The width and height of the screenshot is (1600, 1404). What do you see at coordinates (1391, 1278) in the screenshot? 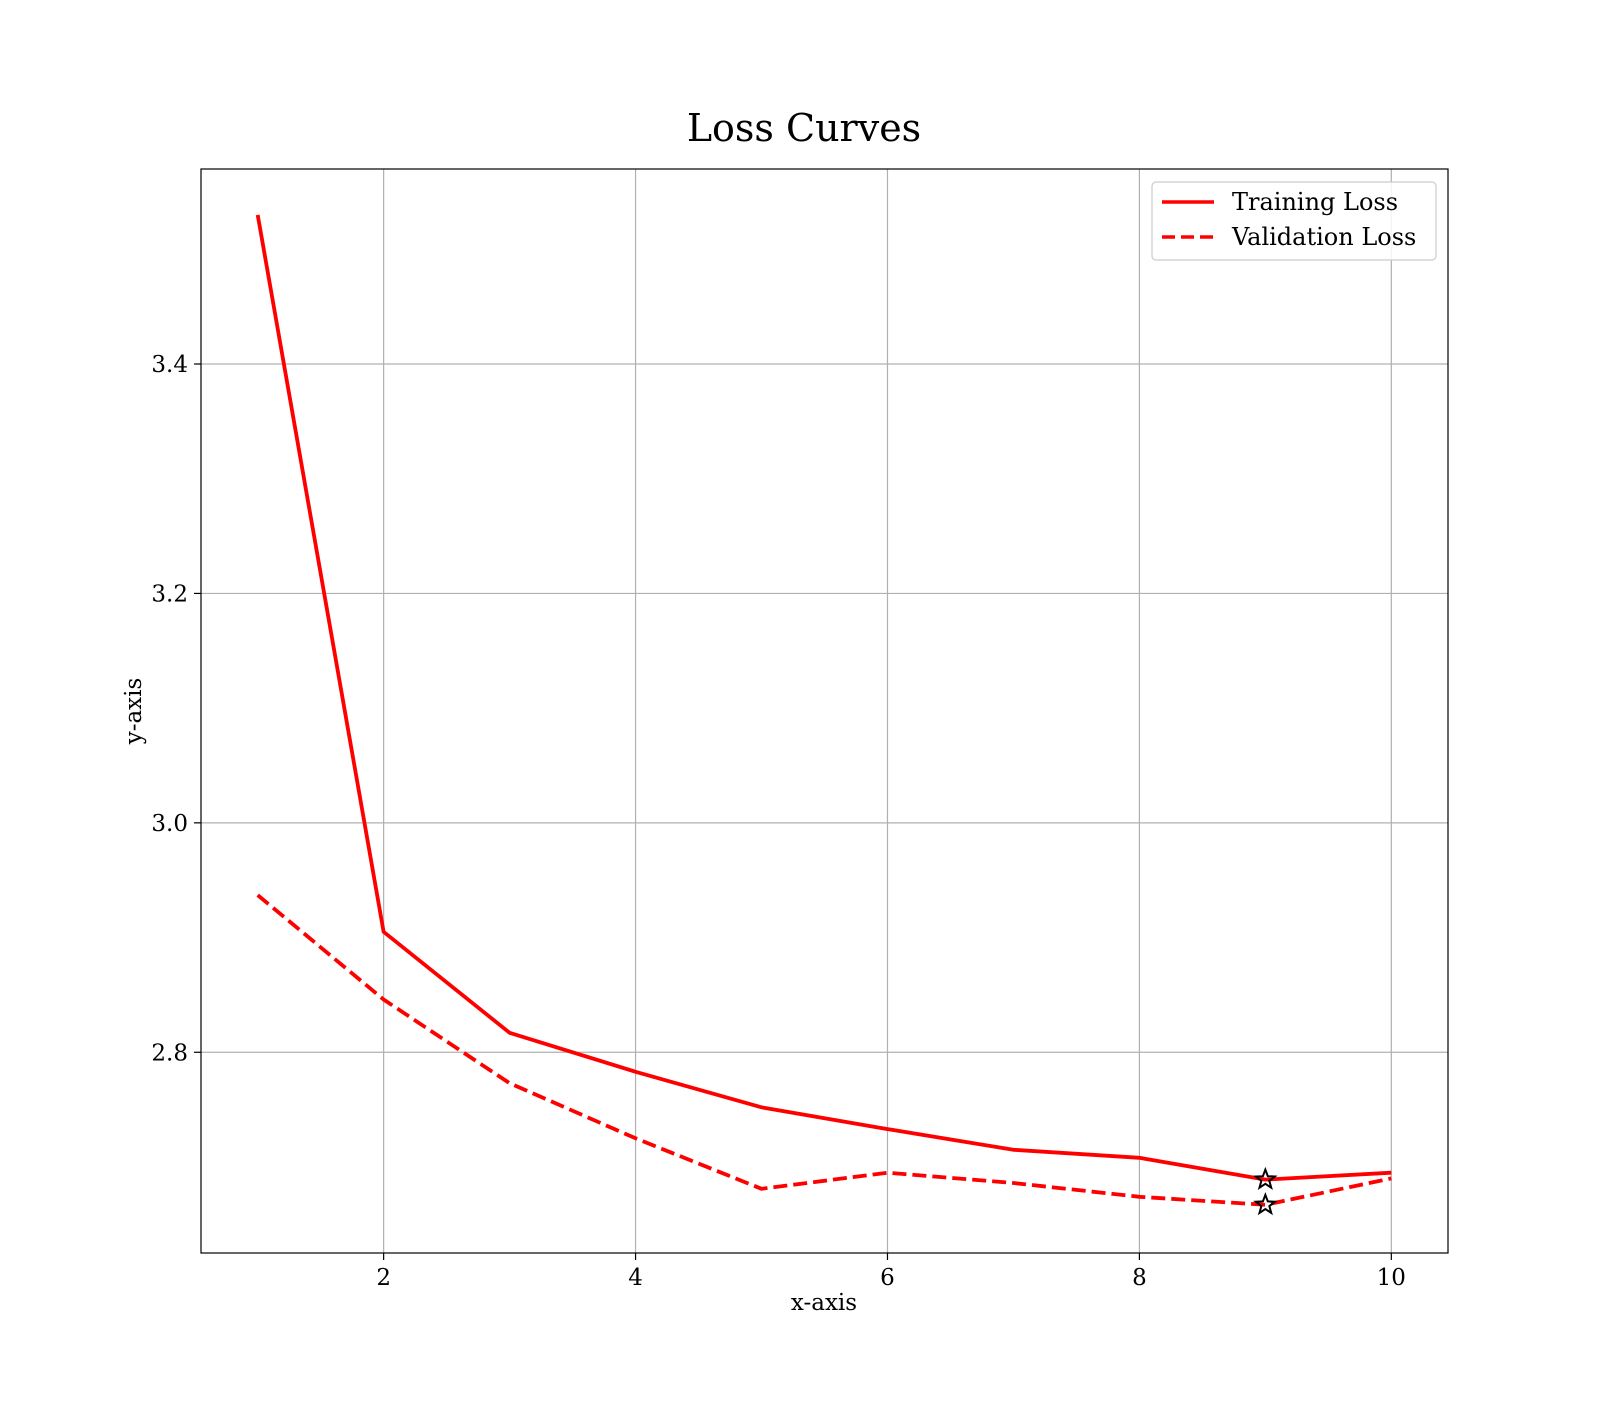
I see `x-tick-label: 10` at bounding box center [1391, 1278].